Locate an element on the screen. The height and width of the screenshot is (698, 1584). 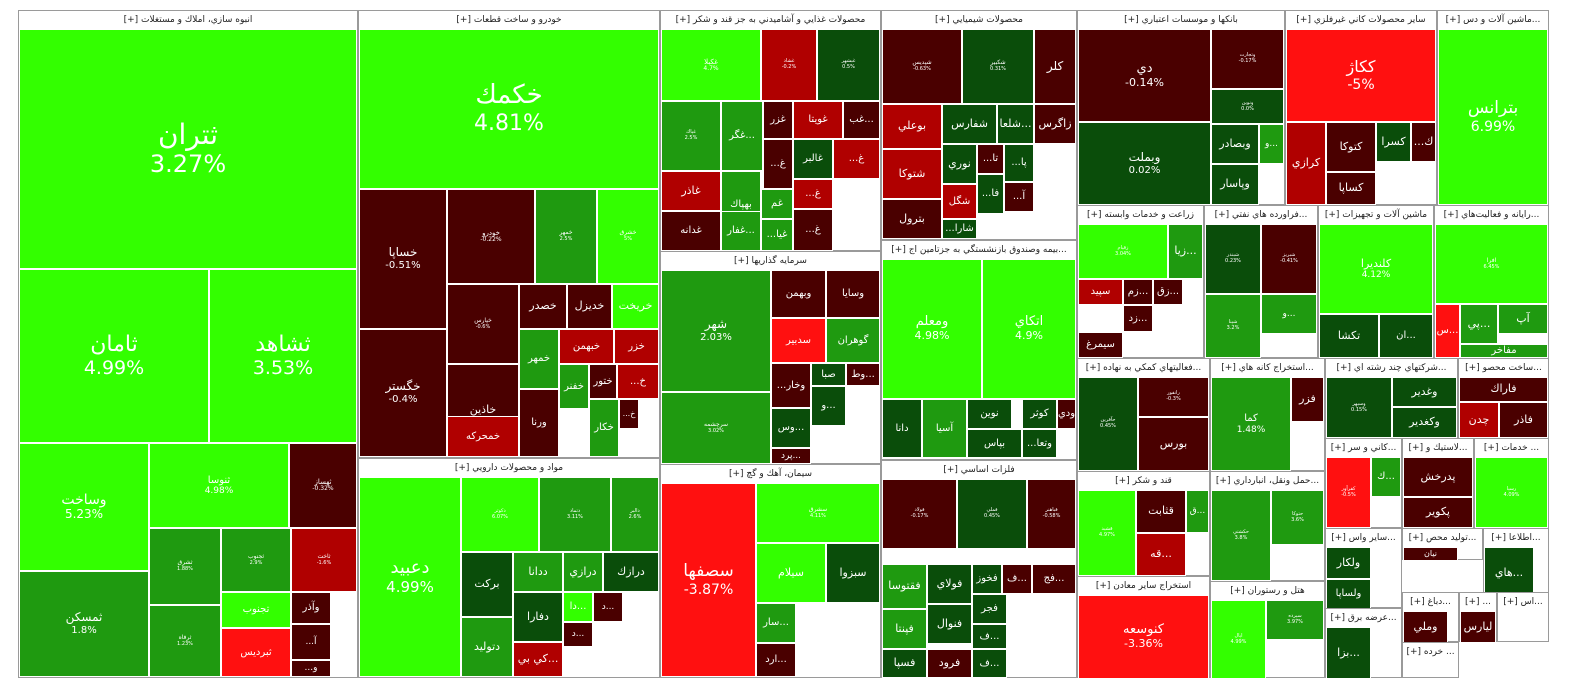
stock-tile: دتوليد is located at coordinates (487, 647).